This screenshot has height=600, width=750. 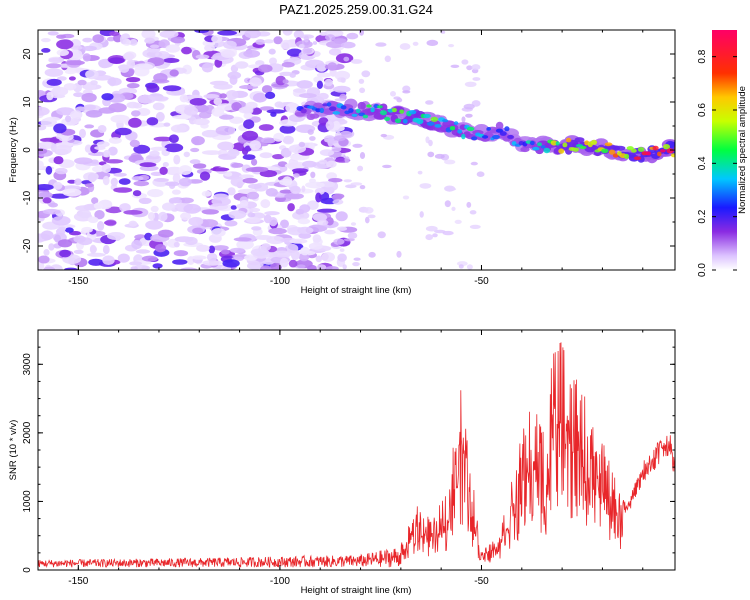 What do you see at coordinates (702, 216) in the screenshot?
I see `colorbar-tick-label: 0.2` at bounding box center [702, 216].